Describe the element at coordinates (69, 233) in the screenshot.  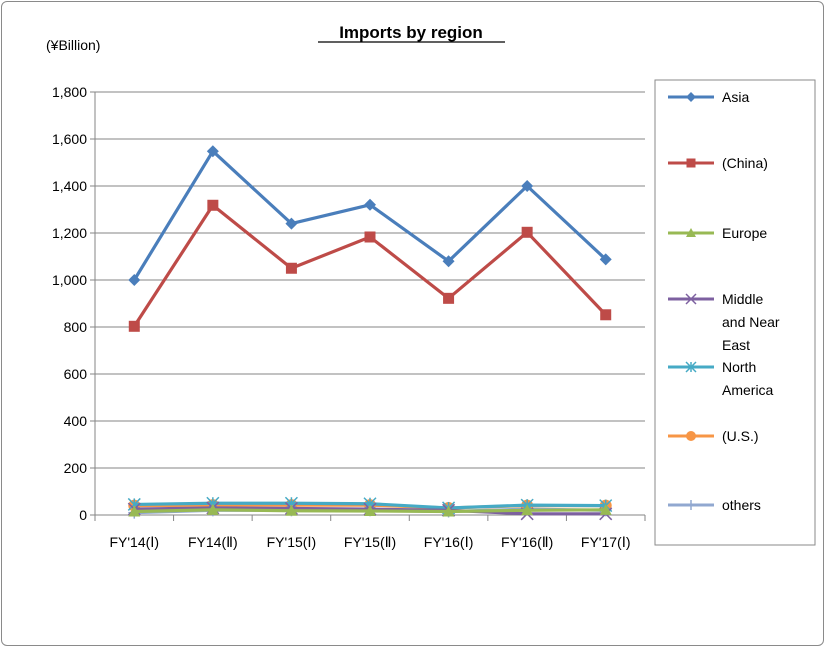
I see `y-tick-label: 1,200` at that location.